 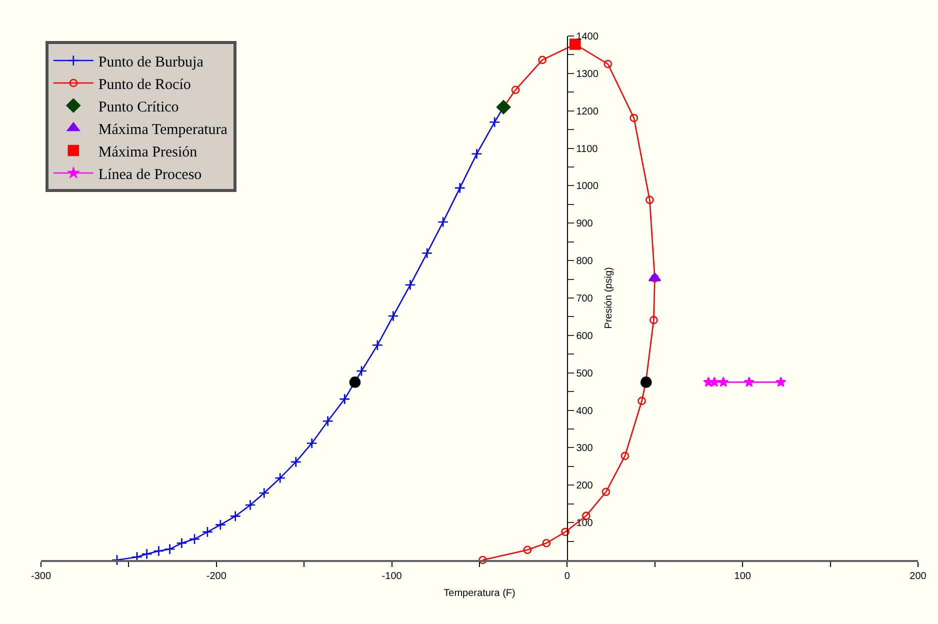 I want to click on y-tick-label: 800, so click(x=585, y=262).